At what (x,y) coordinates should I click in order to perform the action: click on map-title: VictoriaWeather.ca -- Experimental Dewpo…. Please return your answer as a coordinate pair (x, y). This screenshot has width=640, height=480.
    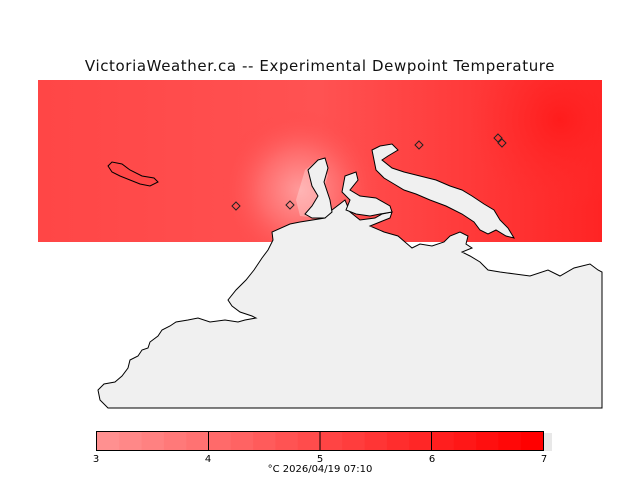
    Looking at the image, I should click on (320, 66).